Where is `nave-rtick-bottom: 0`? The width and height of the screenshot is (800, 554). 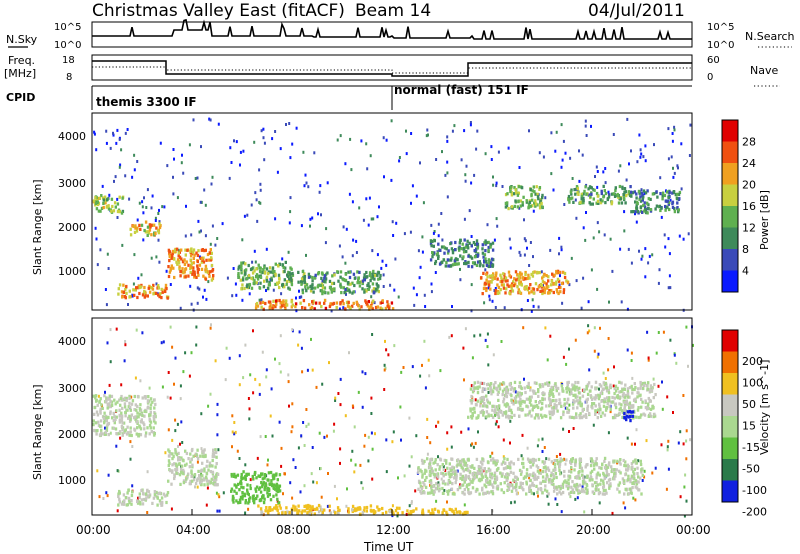 nave-rtick-bottom: 0 is located at coordinates (710, 77).